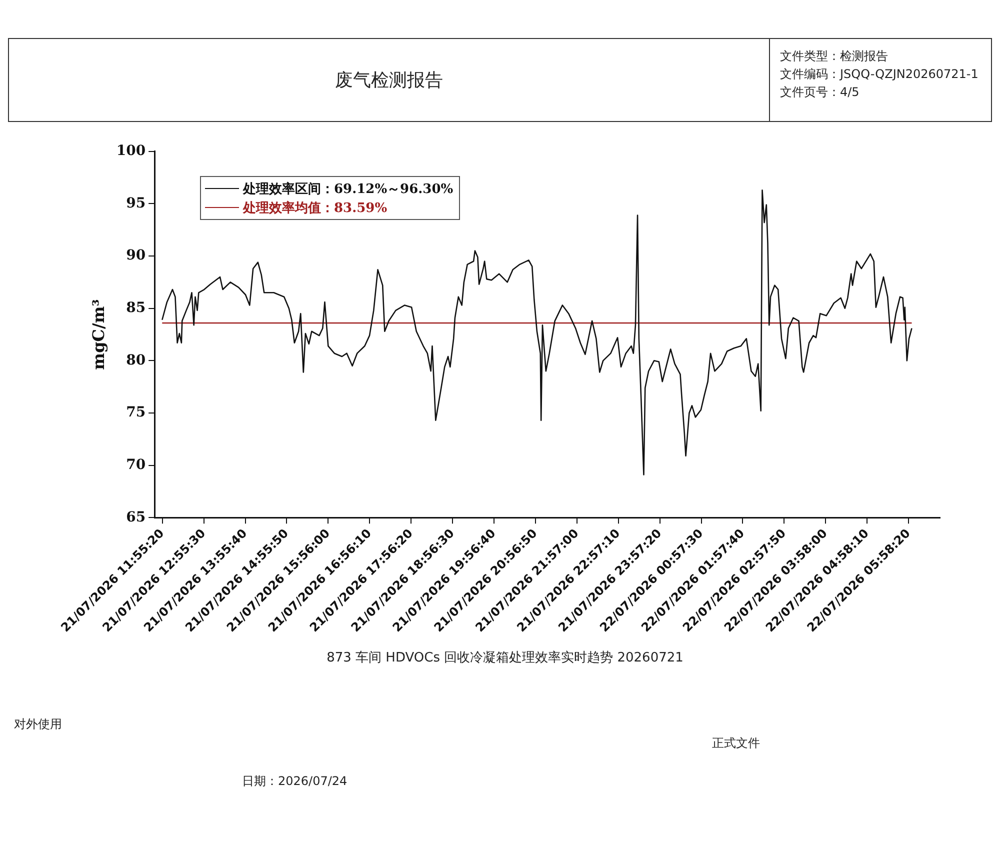 The width and height of the screenshot is (1000, 864). Describe the element at coordinates (736, 743) in the screenshot. I see `text: 正式文件` at that location.